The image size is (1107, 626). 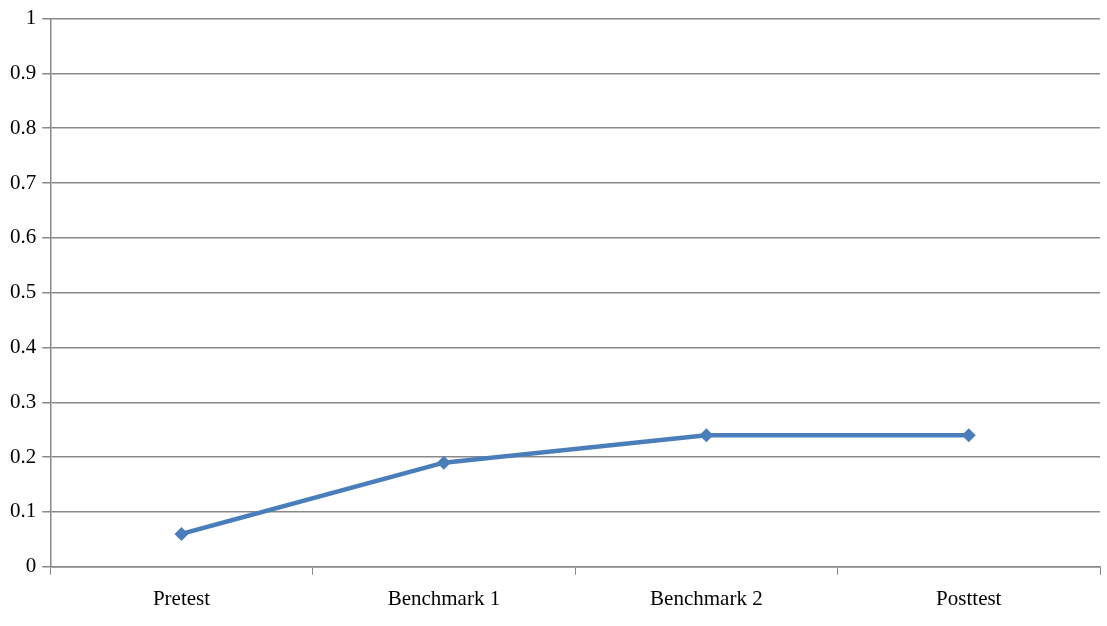 What do you see at coordinates (23, 236) in the screenshot?
I see `y-tick-label: 0.6` at bounding box center [23, 236].